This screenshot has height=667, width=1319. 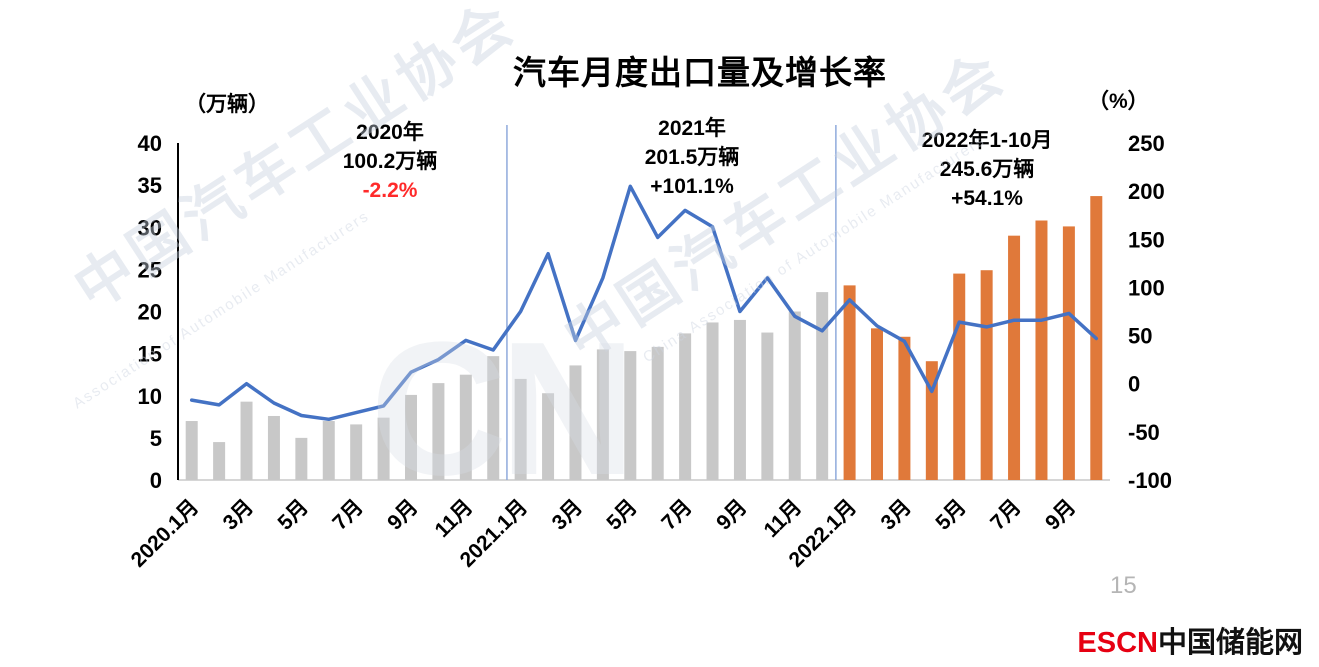 What do you see at coordinates (1150, 480) in the screenshot?
I see `right-axis-tick: -100` at bounding box center [1150, 480].